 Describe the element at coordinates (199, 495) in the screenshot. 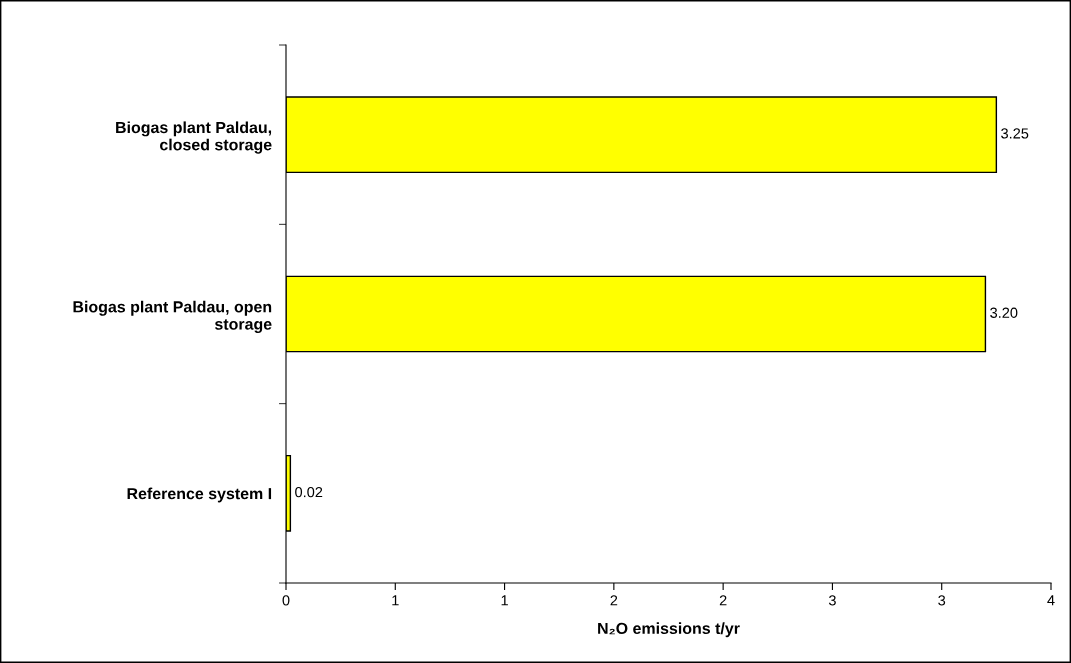

I see `y-tick-label: Reference system I` at that location.